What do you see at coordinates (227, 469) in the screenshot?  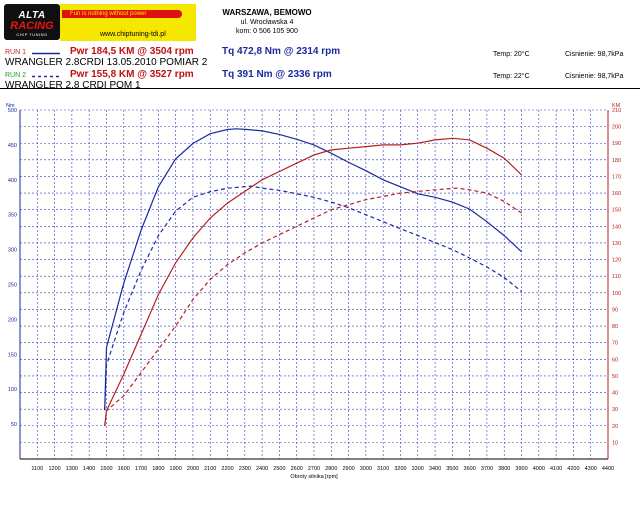 I see `x-tick-label: 2200` at bounding box center [227, 469].